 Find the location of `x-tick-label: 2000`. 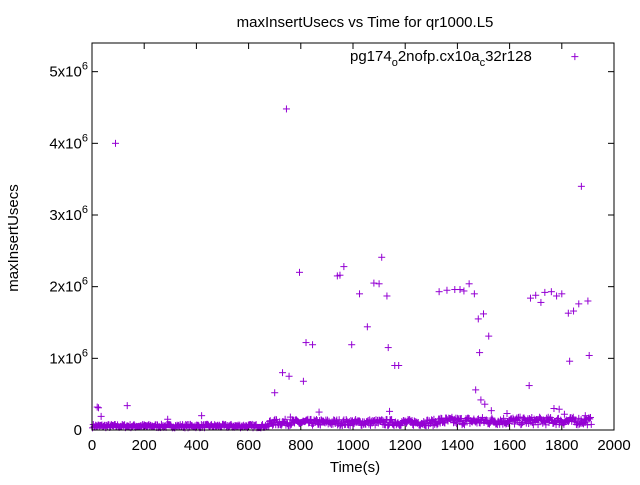

x-tick-label: 2000 is located at coordinates (613, 445).